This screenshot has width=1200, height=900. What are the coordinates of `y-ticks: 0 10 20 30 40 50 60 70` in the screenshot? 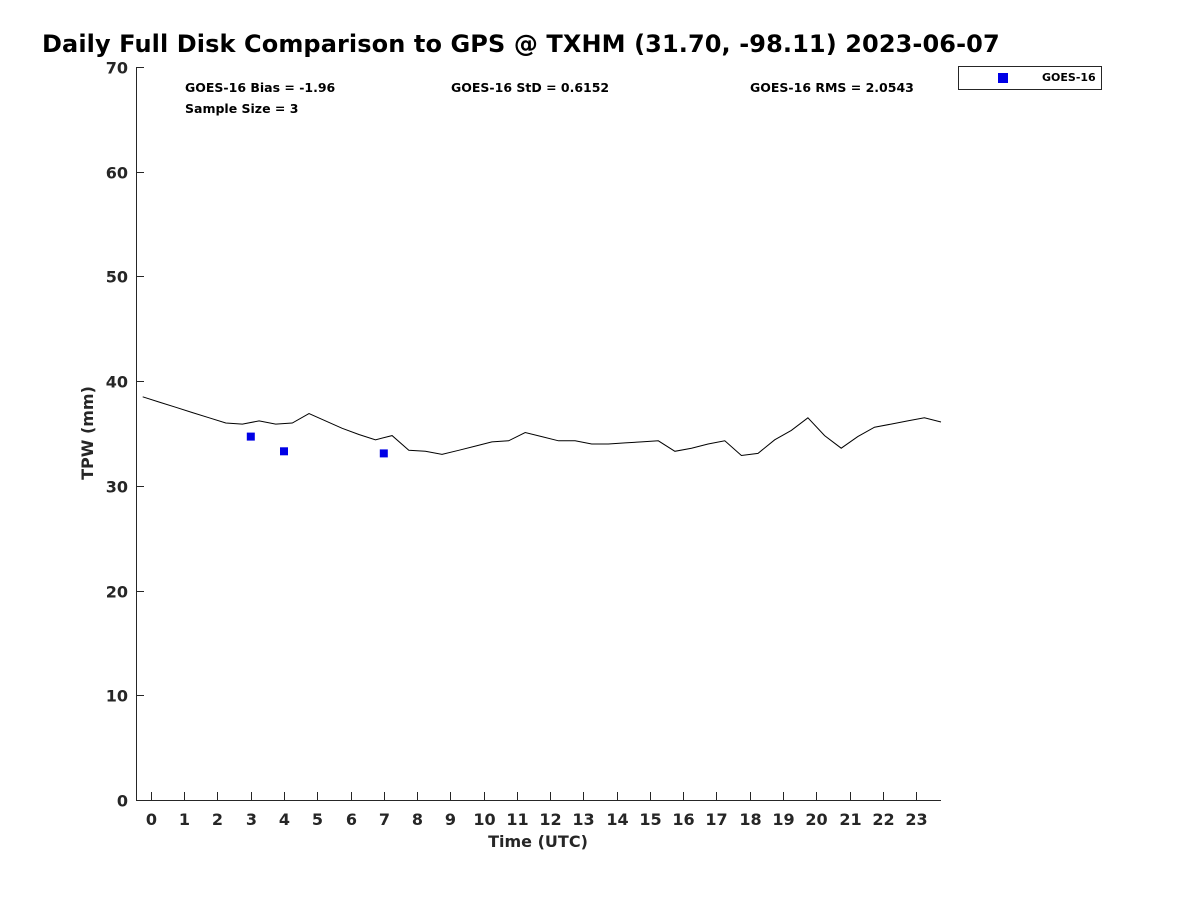 It's located at (125, 435).